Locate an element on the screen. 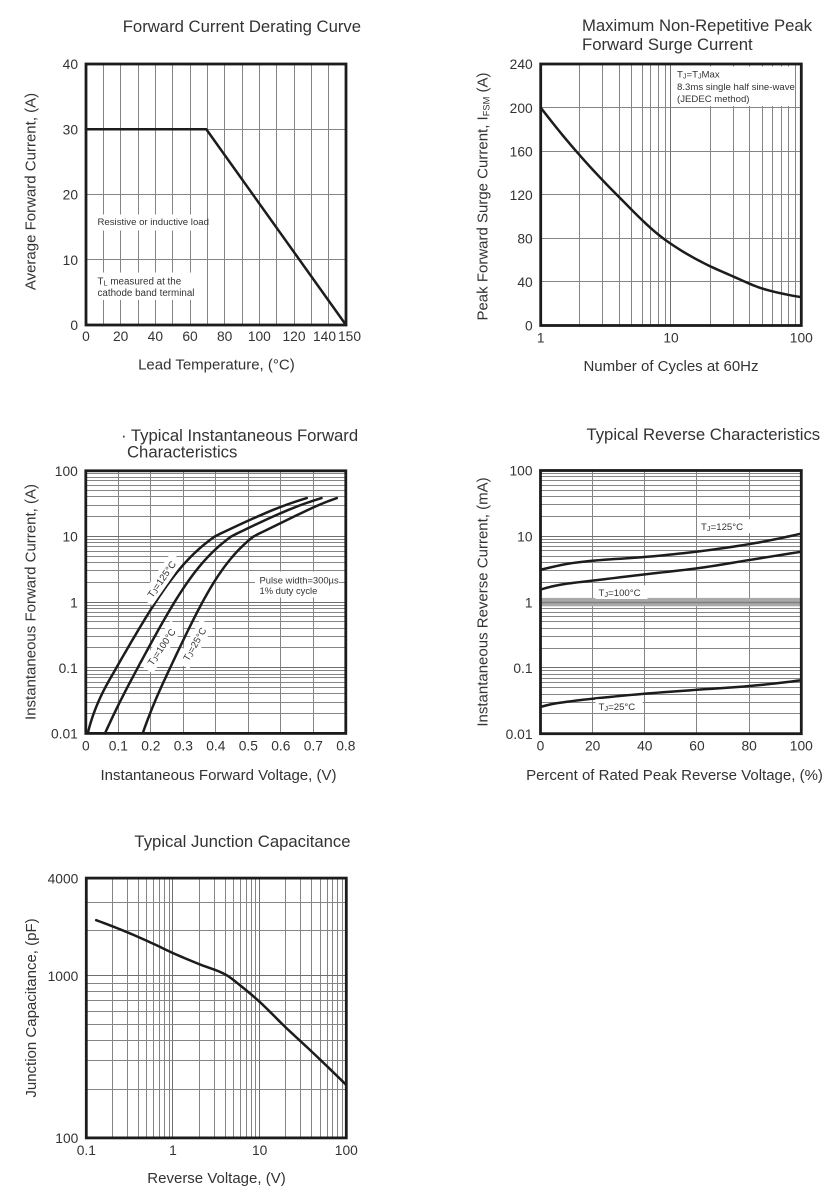 Image resolution: width=839 pixels, height=1200 pixels. svg-text: TJ=125°C is located at coordinates (722, 527).